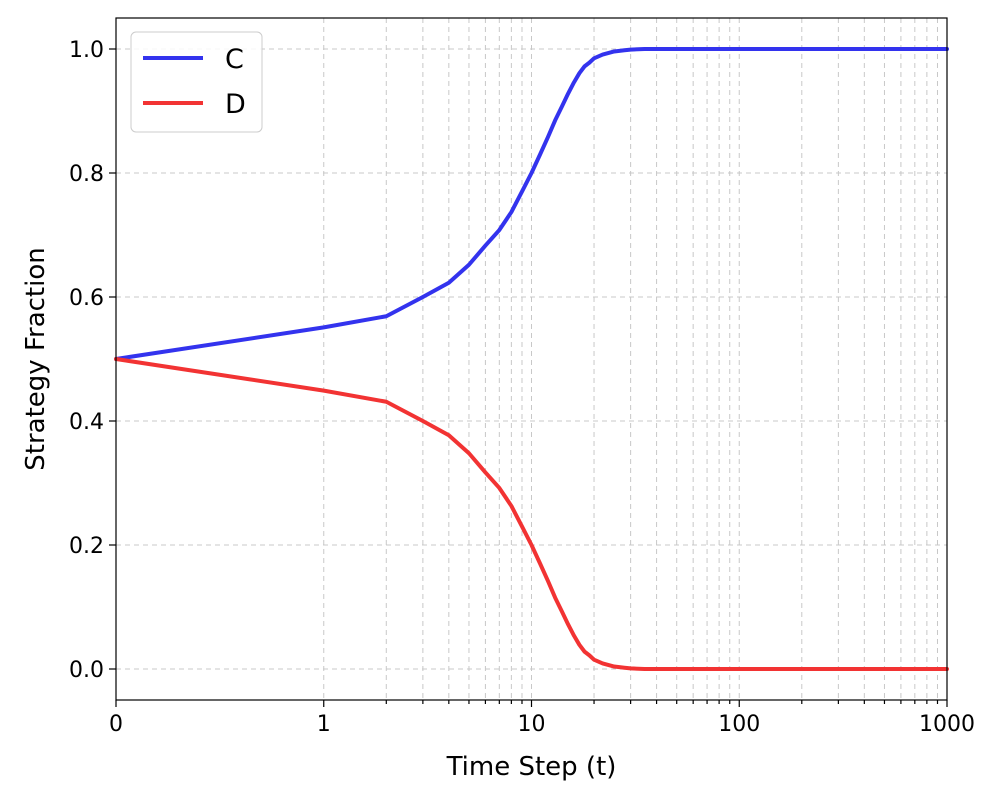 Image resolution: width=997 pixels, height=799 pixels. What do you see at coordinates (196, 82) in the screenshot?
I see `legend: C D` at bounding box center [196, 82].